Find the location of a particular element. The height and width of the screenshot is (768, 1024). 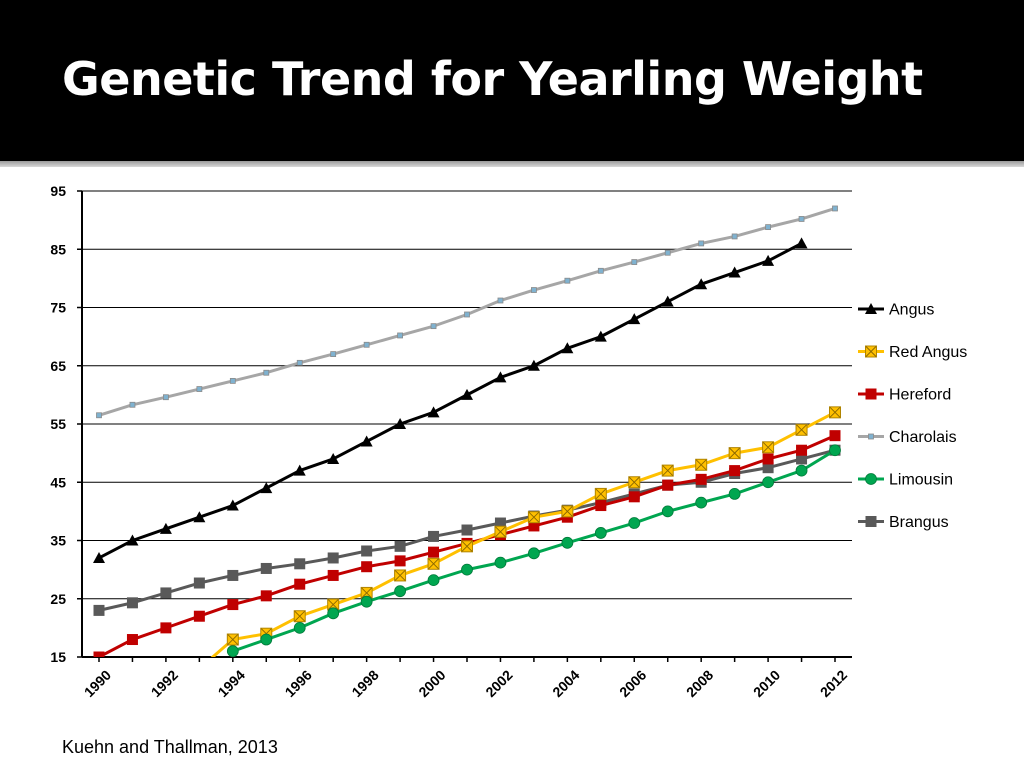

x-tick-label: 2008 is located at coordinates (699, 683).